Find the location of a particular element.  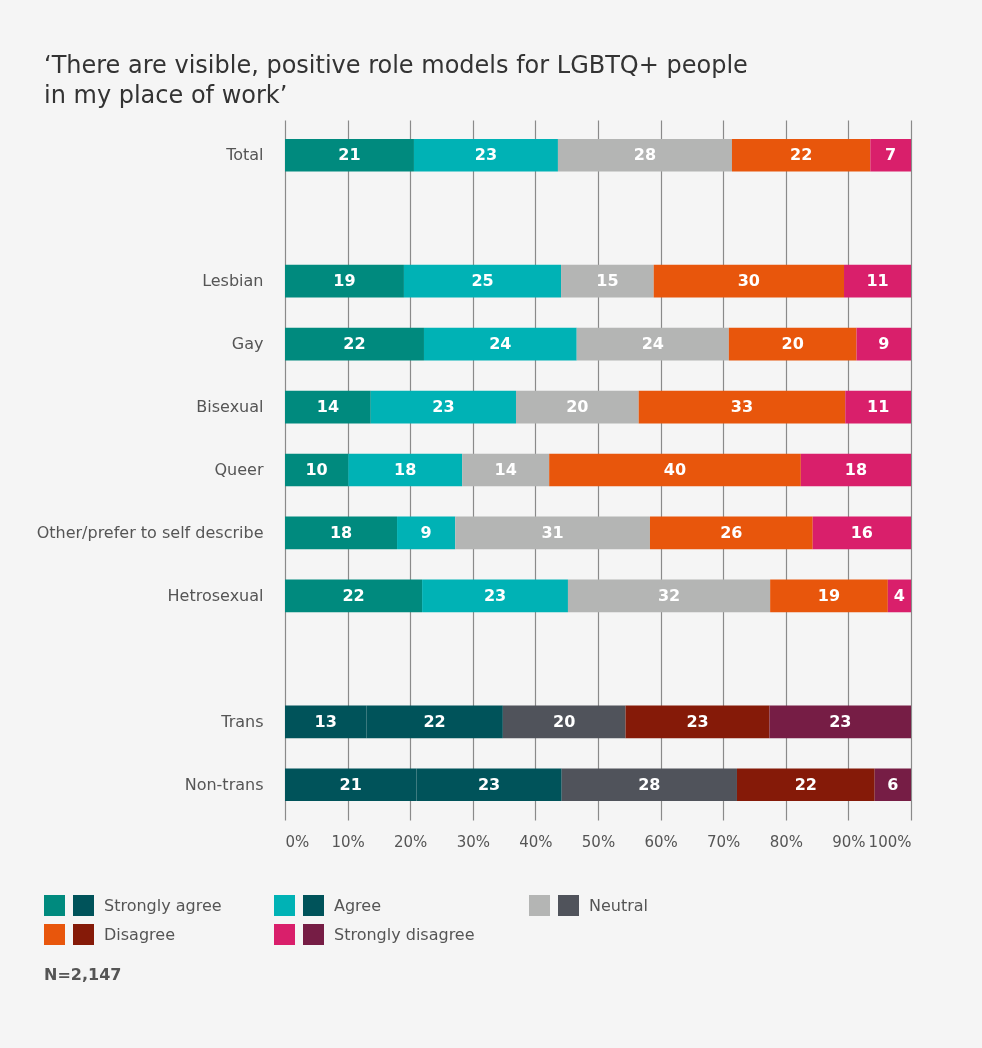

chart-title: ‘There are visible, positive role models for LGBTQ+ people in my place of work’ is located at coordinates (396, 80).